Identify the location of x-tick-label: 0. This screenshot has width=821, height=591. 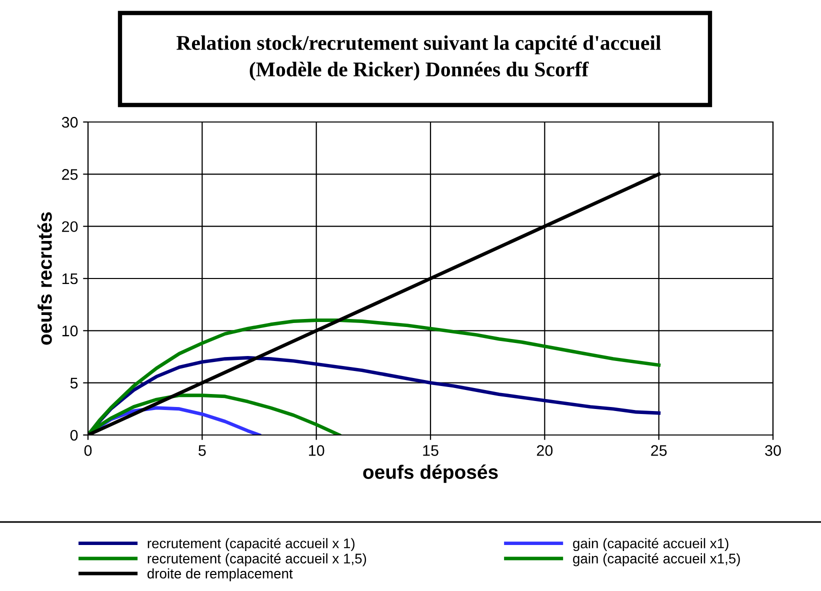
(88, 450).